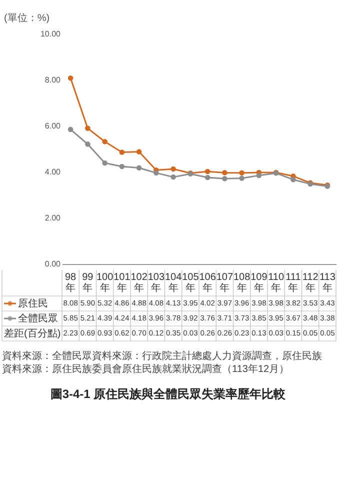  I want to click on y-tick-label: 4.00, so click(53, 172).